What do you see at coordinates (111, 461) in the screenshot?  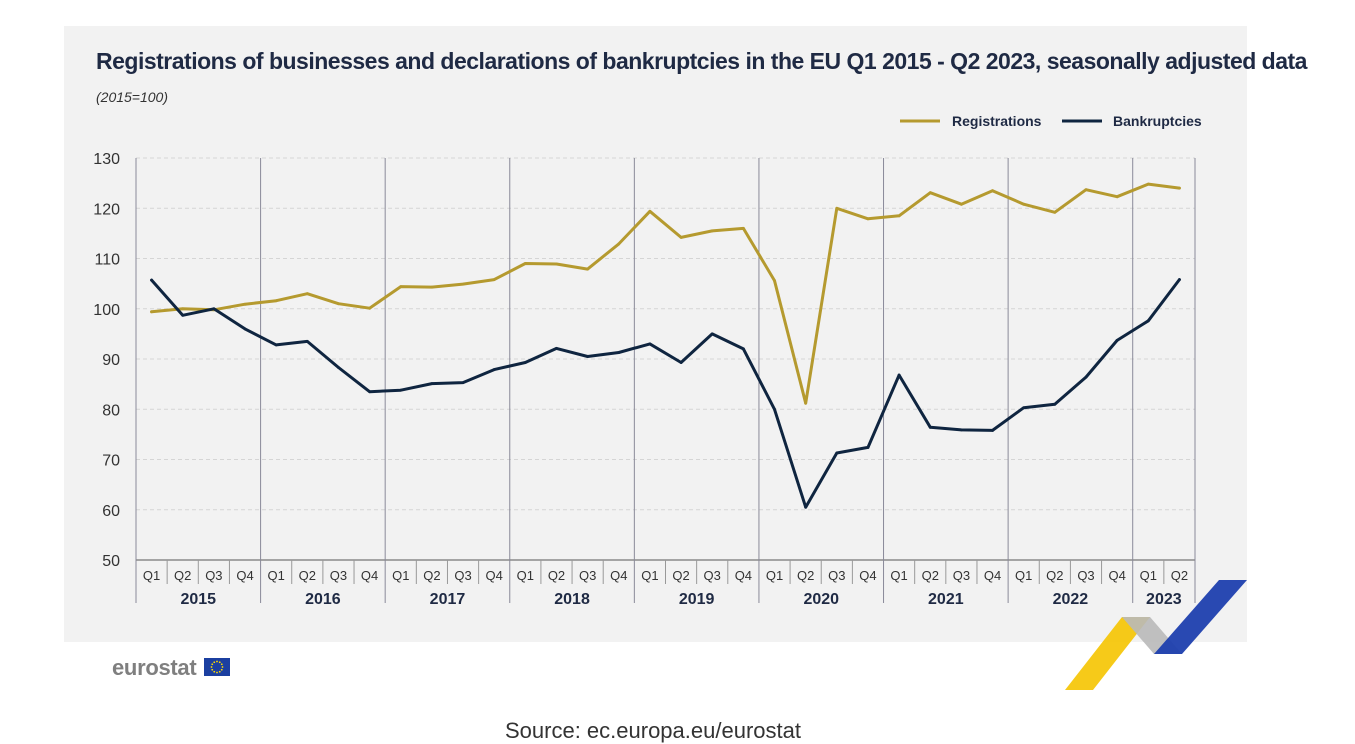 I see `y-tick-label: 70` at bounding box center [111, 461].